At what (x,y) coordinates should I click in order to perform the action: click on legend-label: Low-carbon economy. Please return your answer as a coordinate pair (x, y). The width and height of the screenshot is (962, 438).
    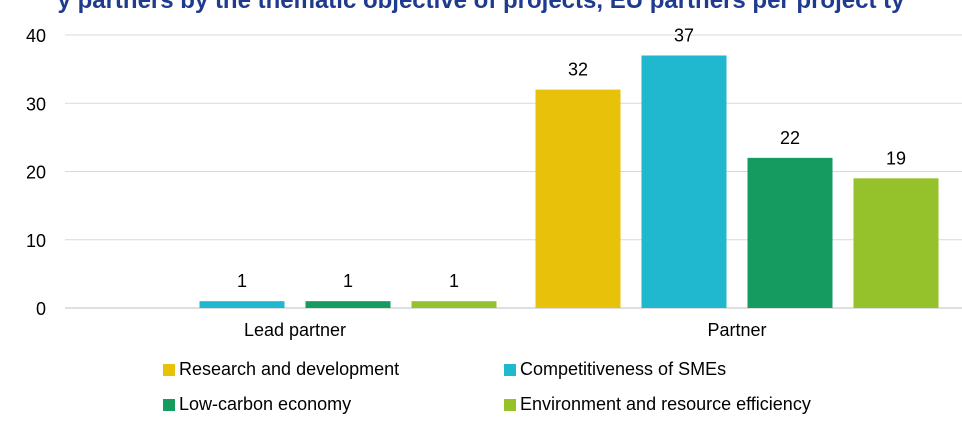
    Looking at the image, I should click on (265, 404).